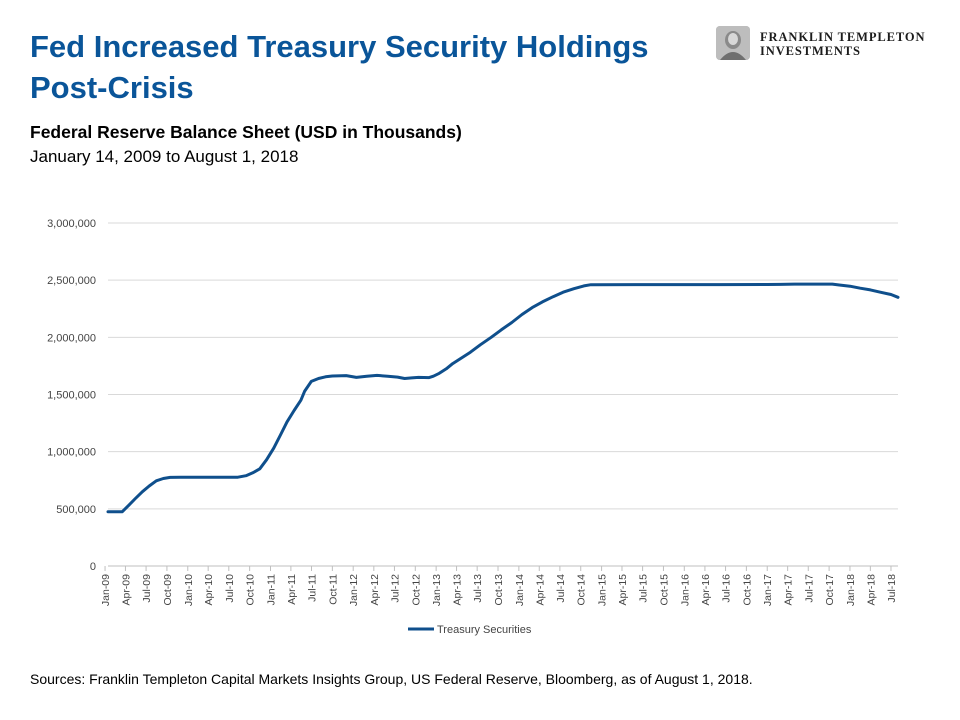  Describe the element at coordinates (706, 590) in the screenshot. I see `x-tick-label: Apr-16` at that location.